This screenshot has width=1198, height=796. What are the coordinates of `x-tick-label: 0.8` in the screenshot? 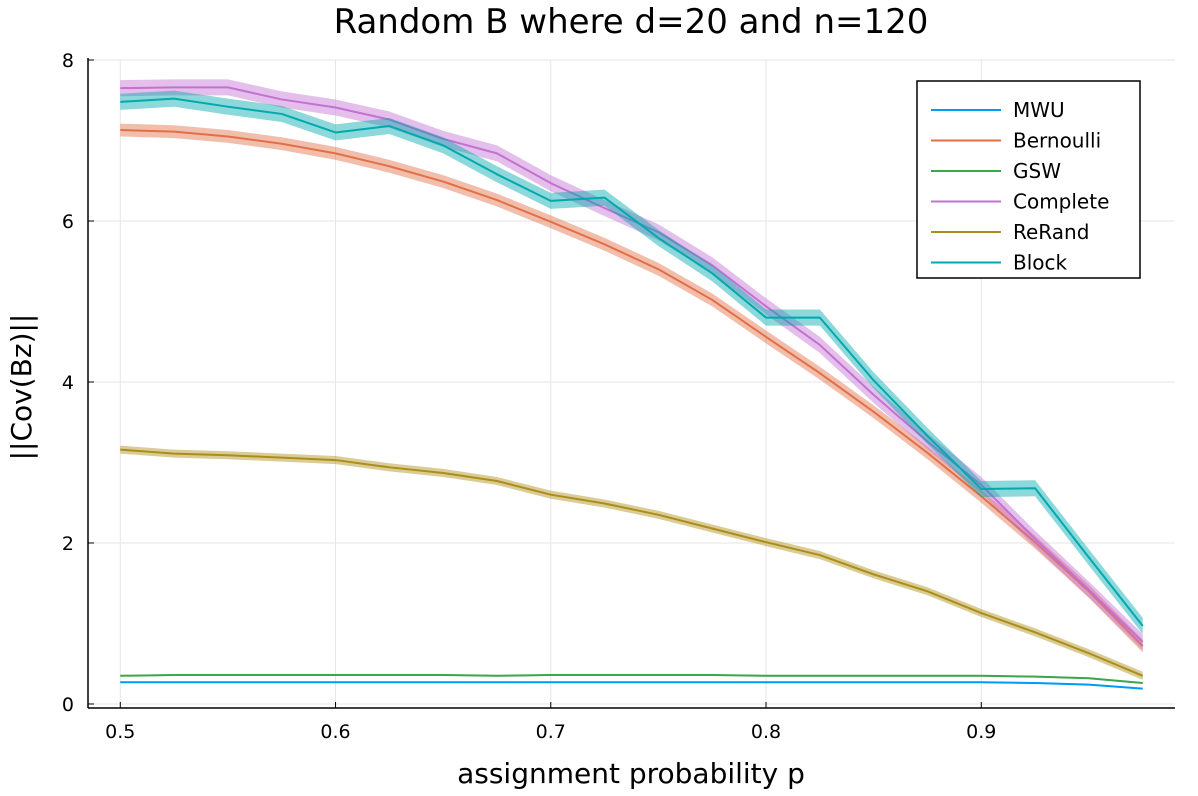 It's located at (766, 732).